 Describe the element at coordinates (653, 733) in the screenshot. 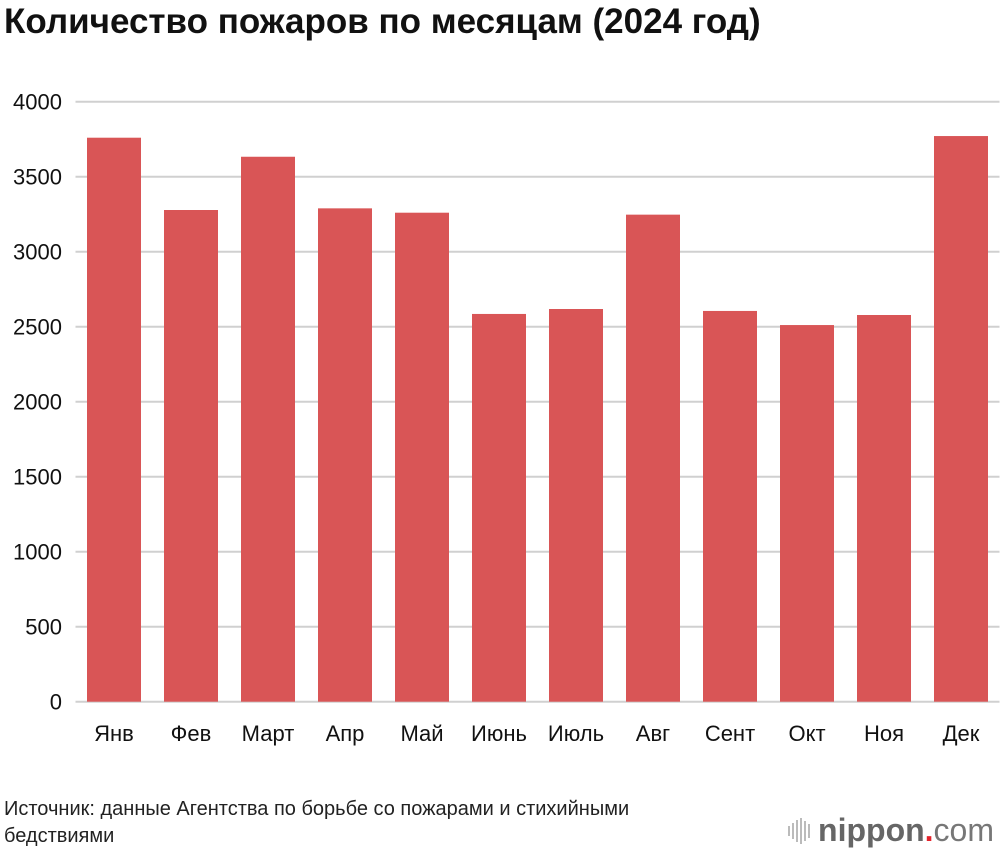

I see `x-tick-label: Авг` at that location.